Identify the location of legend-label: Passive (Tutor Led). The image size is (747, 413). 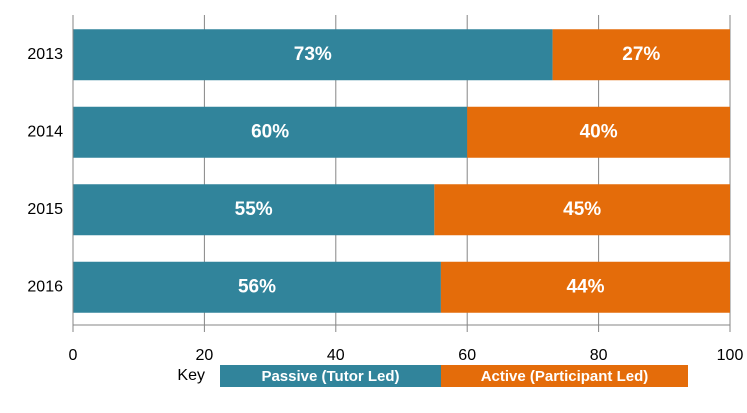
(330, 376).